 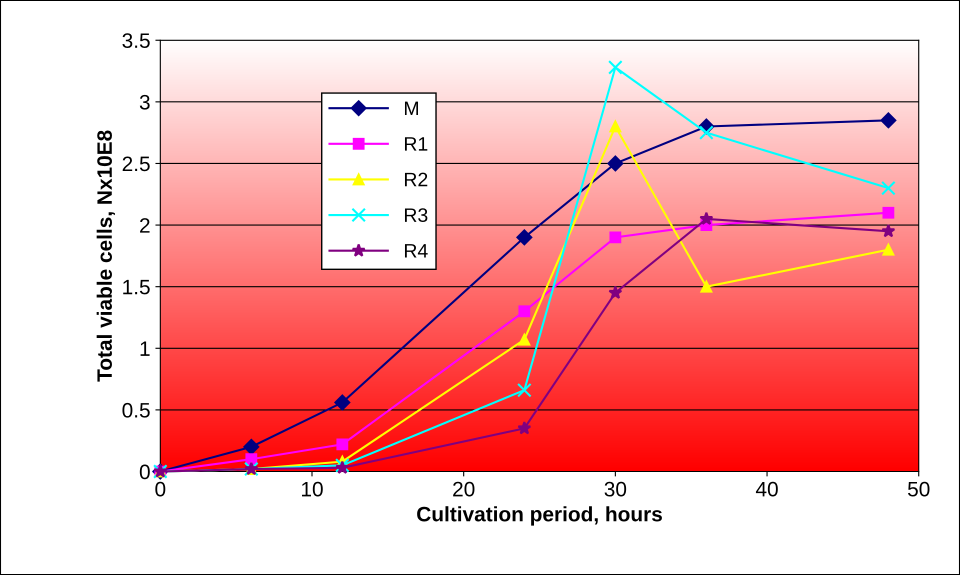 I want to click on legend-label: R3, so click(x=416, y=215).